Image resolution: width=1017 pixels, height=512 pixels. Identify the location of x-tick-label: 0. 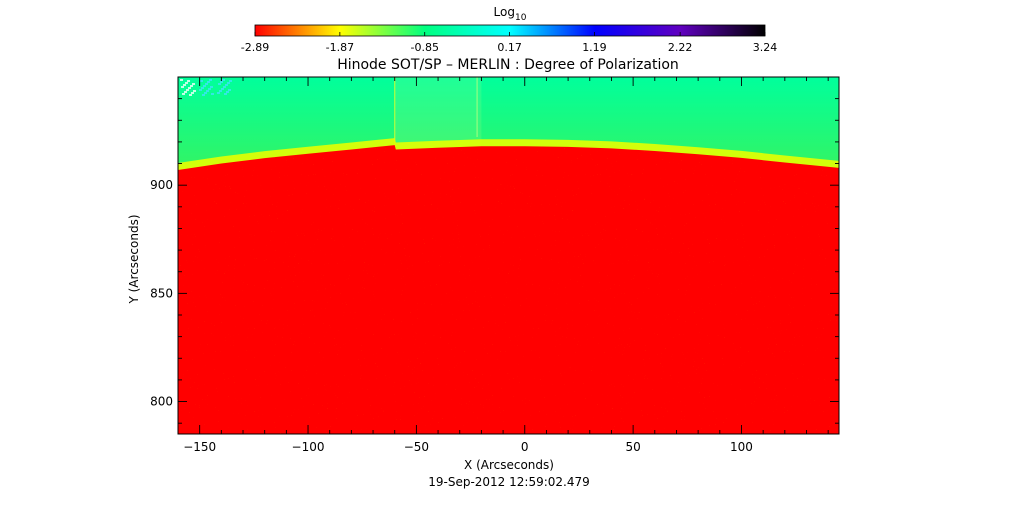
(525, 447).